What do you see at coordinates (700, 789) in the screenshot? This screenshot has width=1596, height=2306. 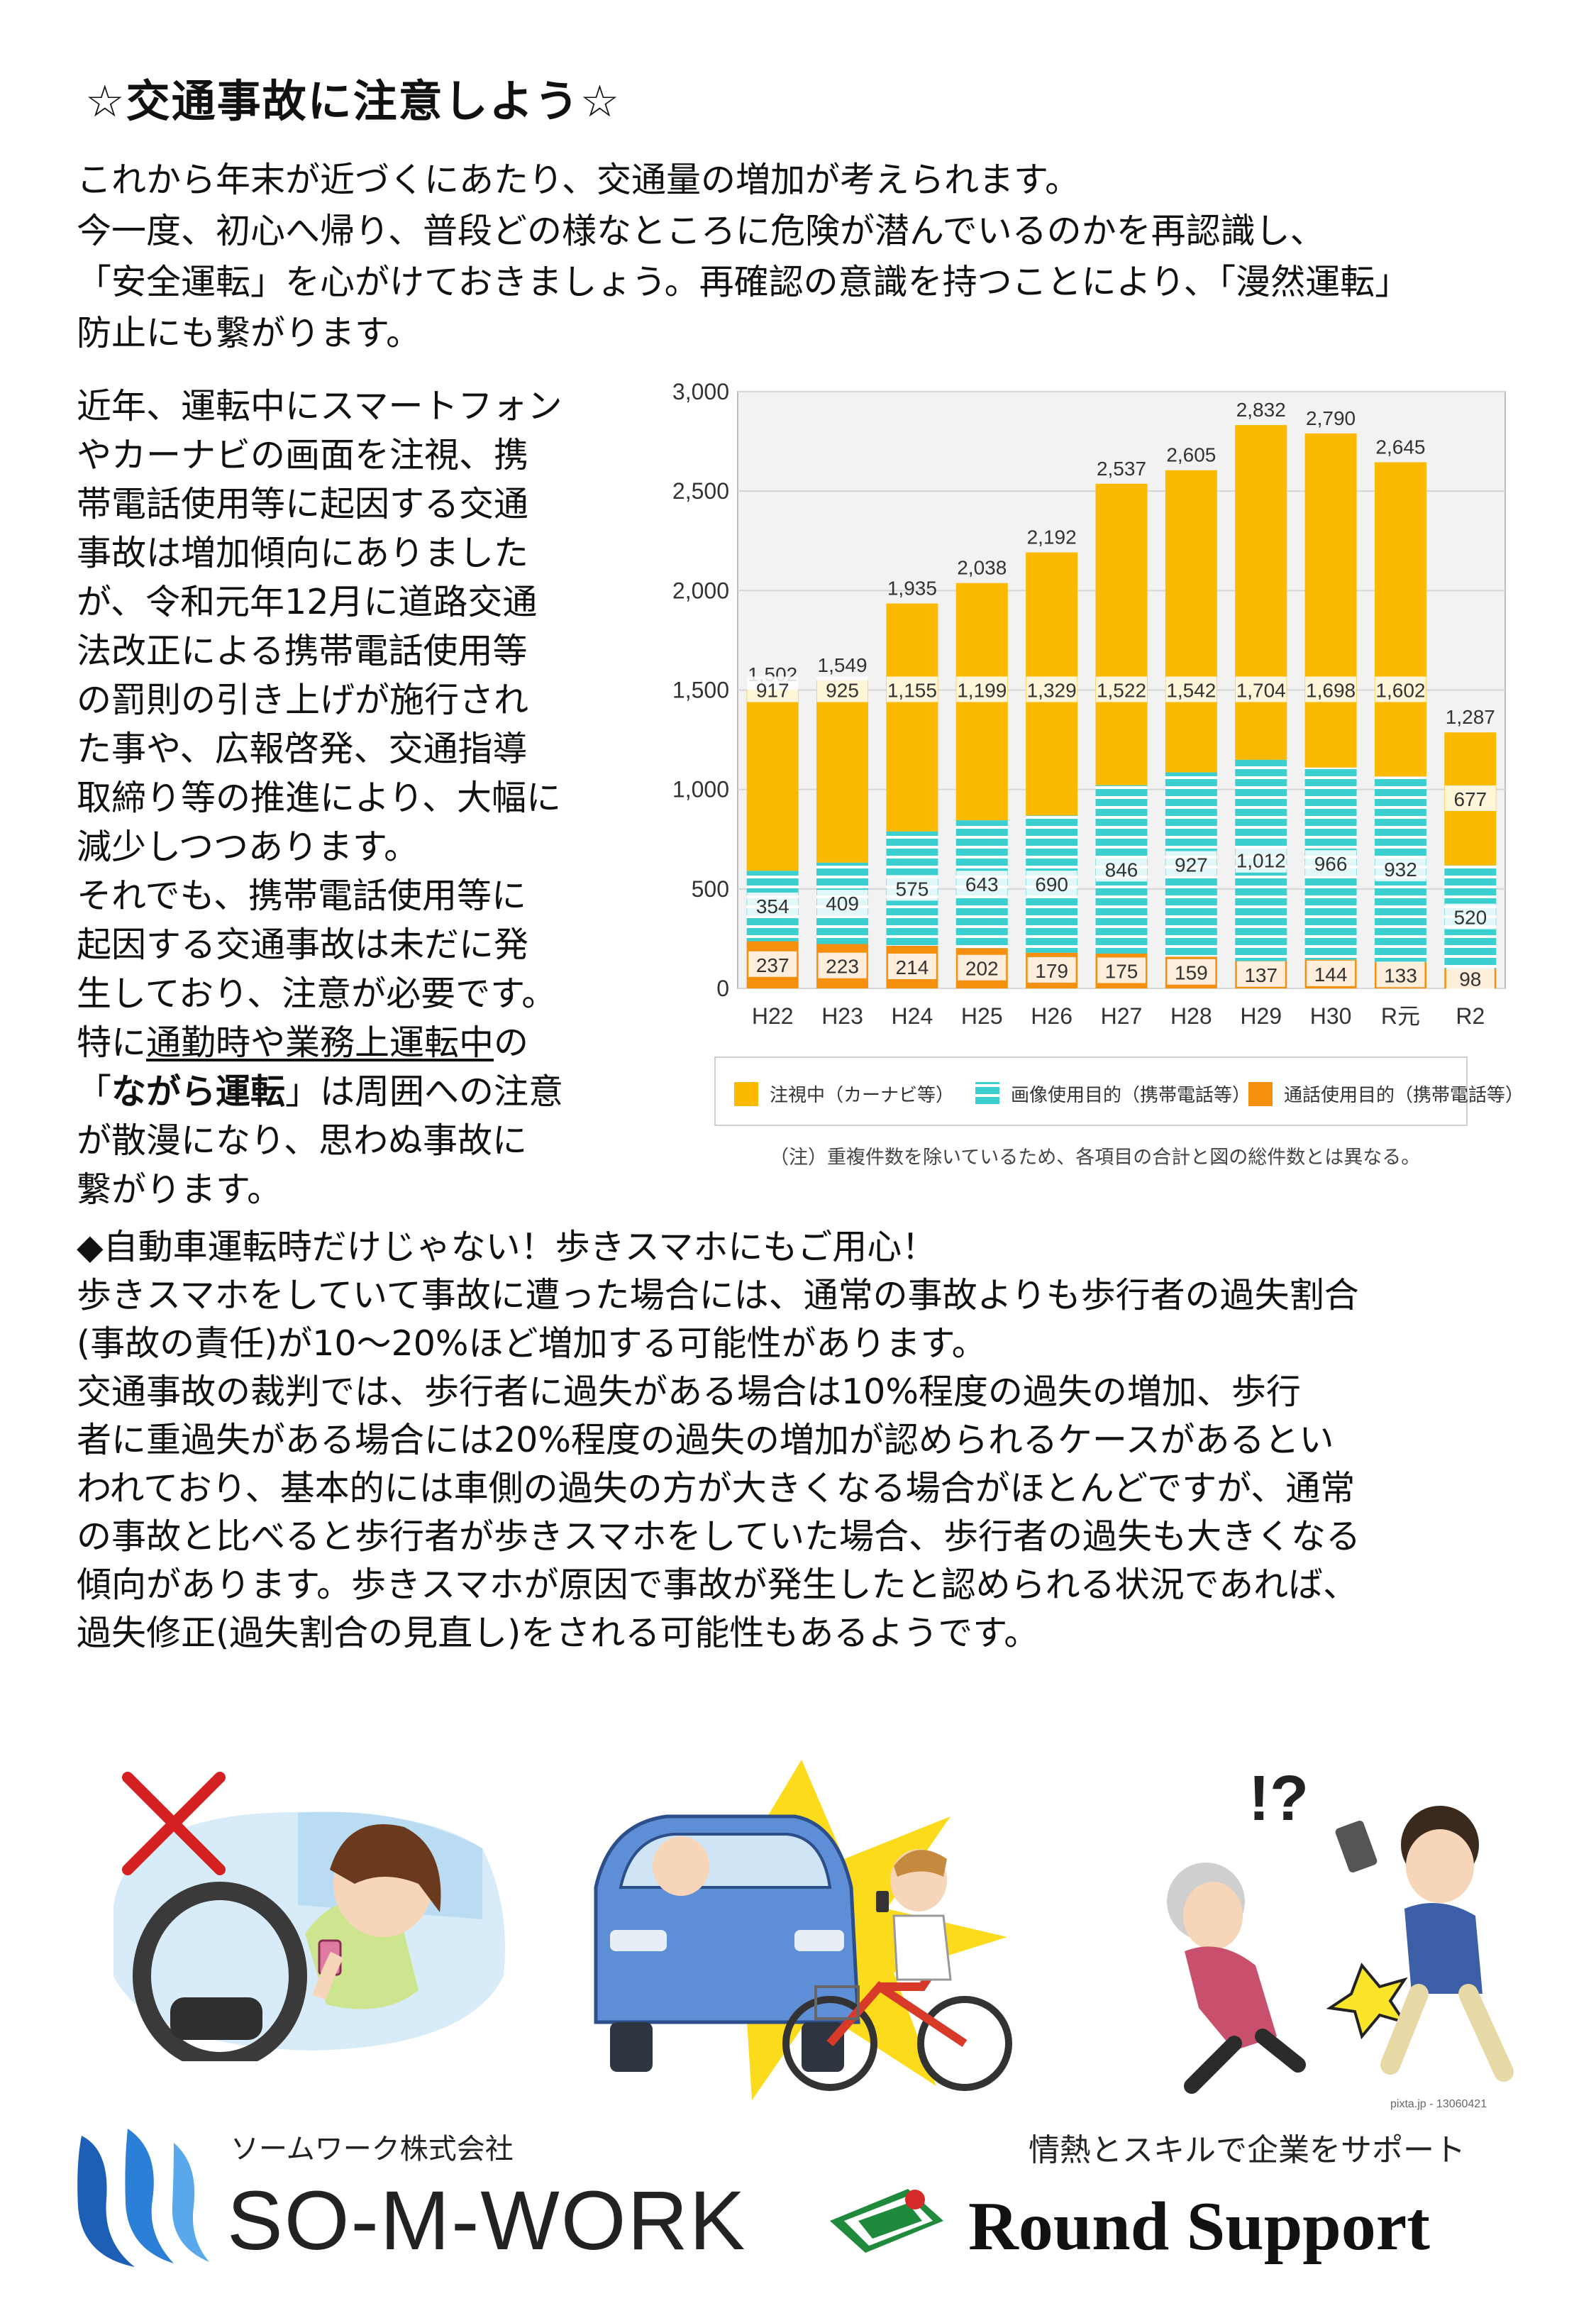 I see `y-tick-label: 1,000` at bounding box center [700, 789].